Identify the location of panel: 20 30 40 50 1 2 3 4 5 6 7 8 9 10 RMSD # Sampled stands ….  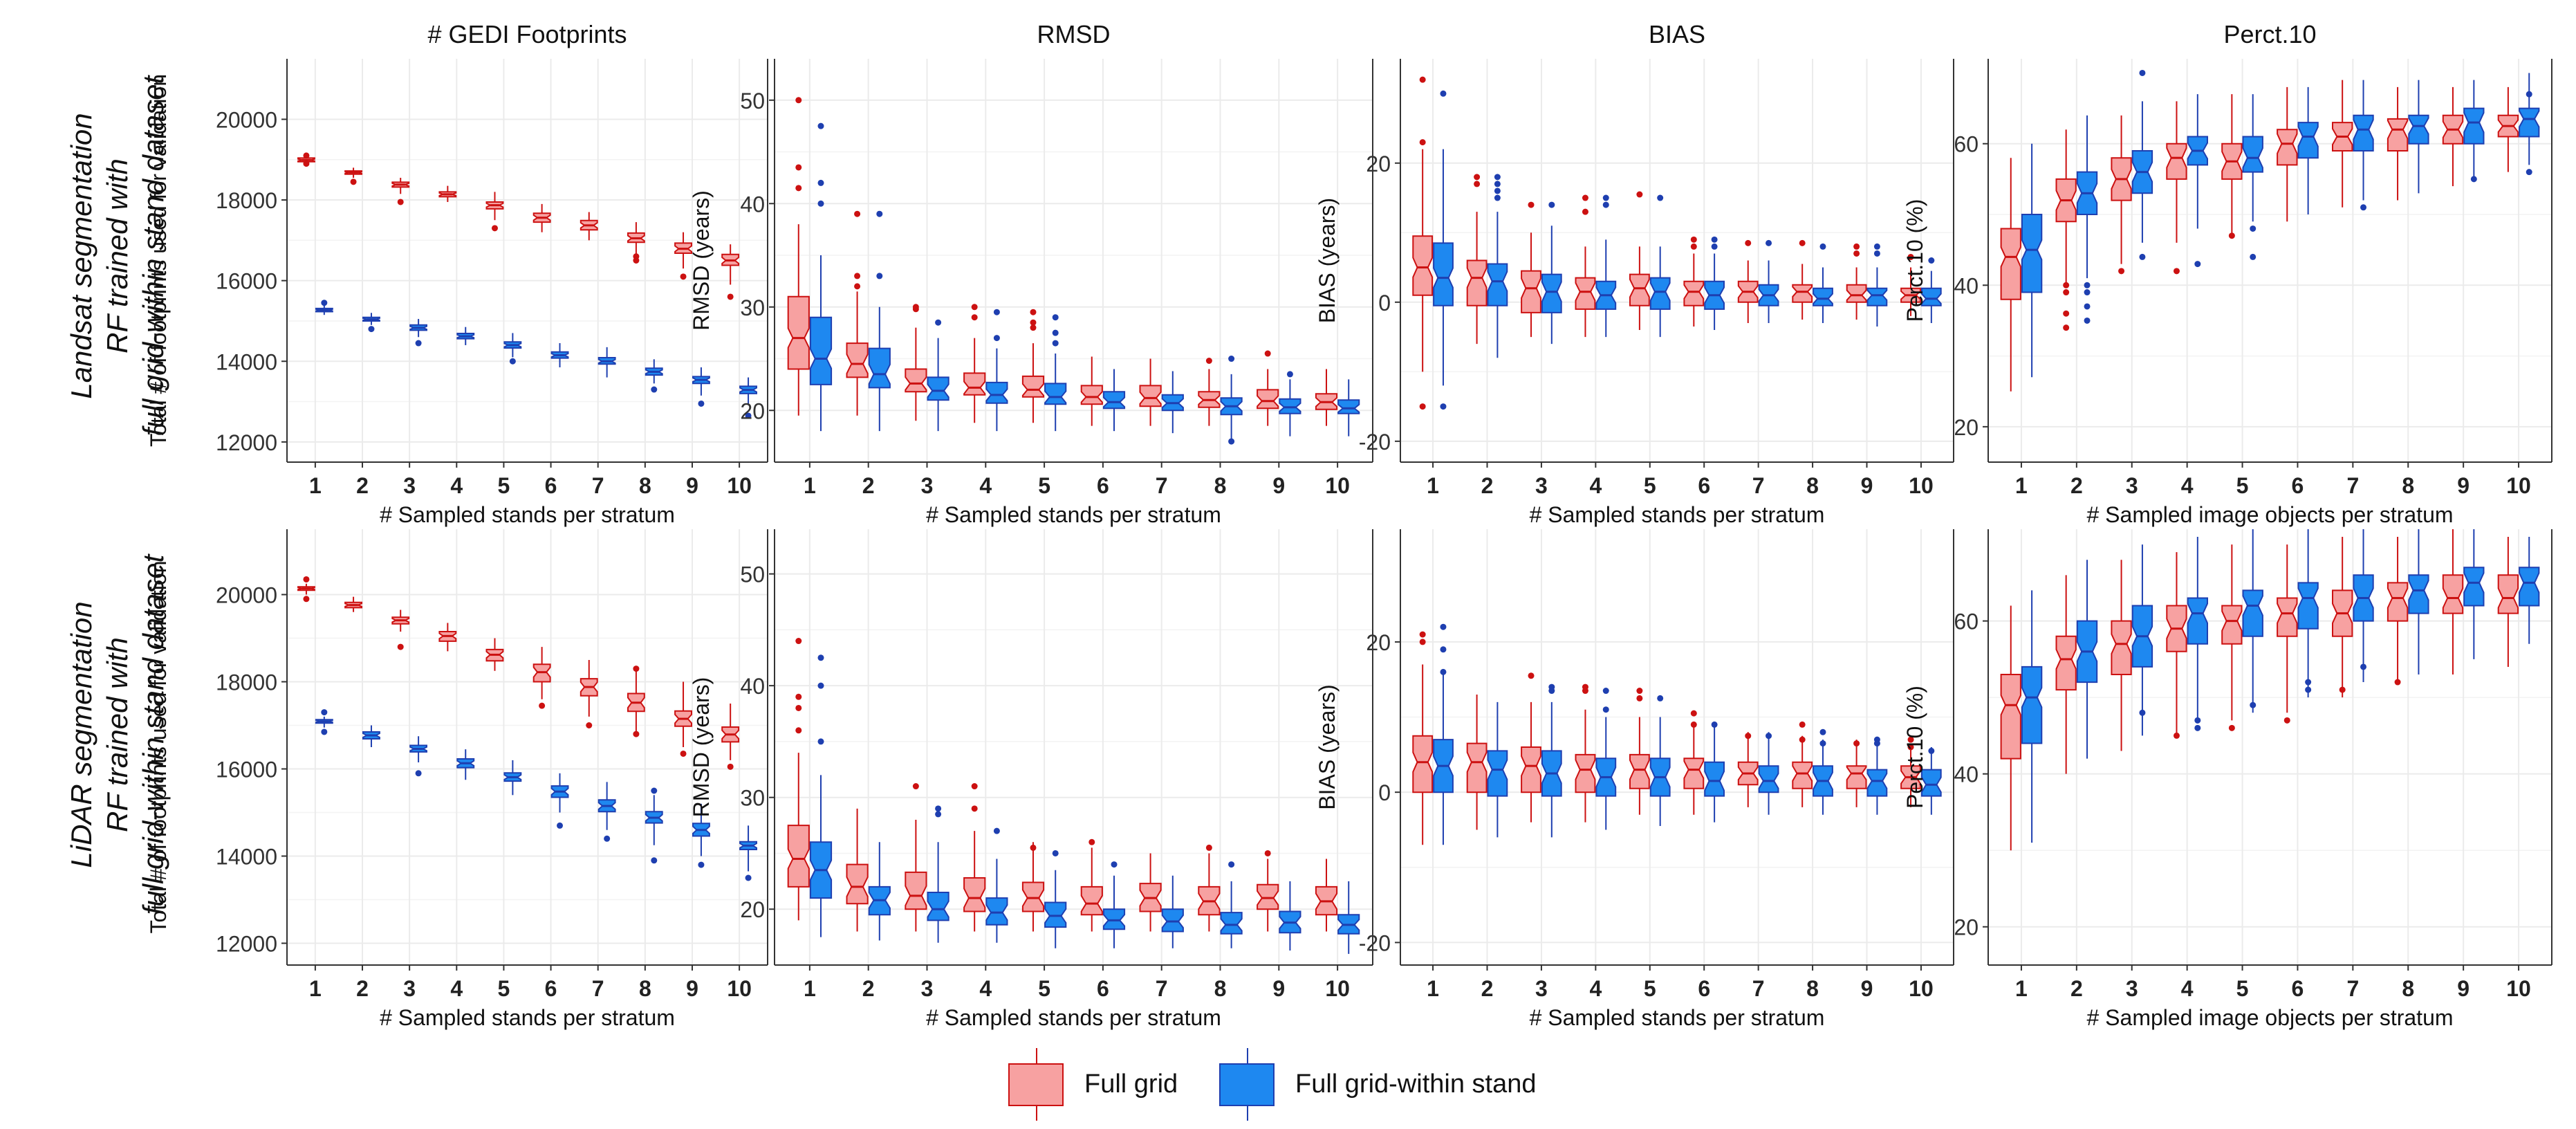
(1031, 273).